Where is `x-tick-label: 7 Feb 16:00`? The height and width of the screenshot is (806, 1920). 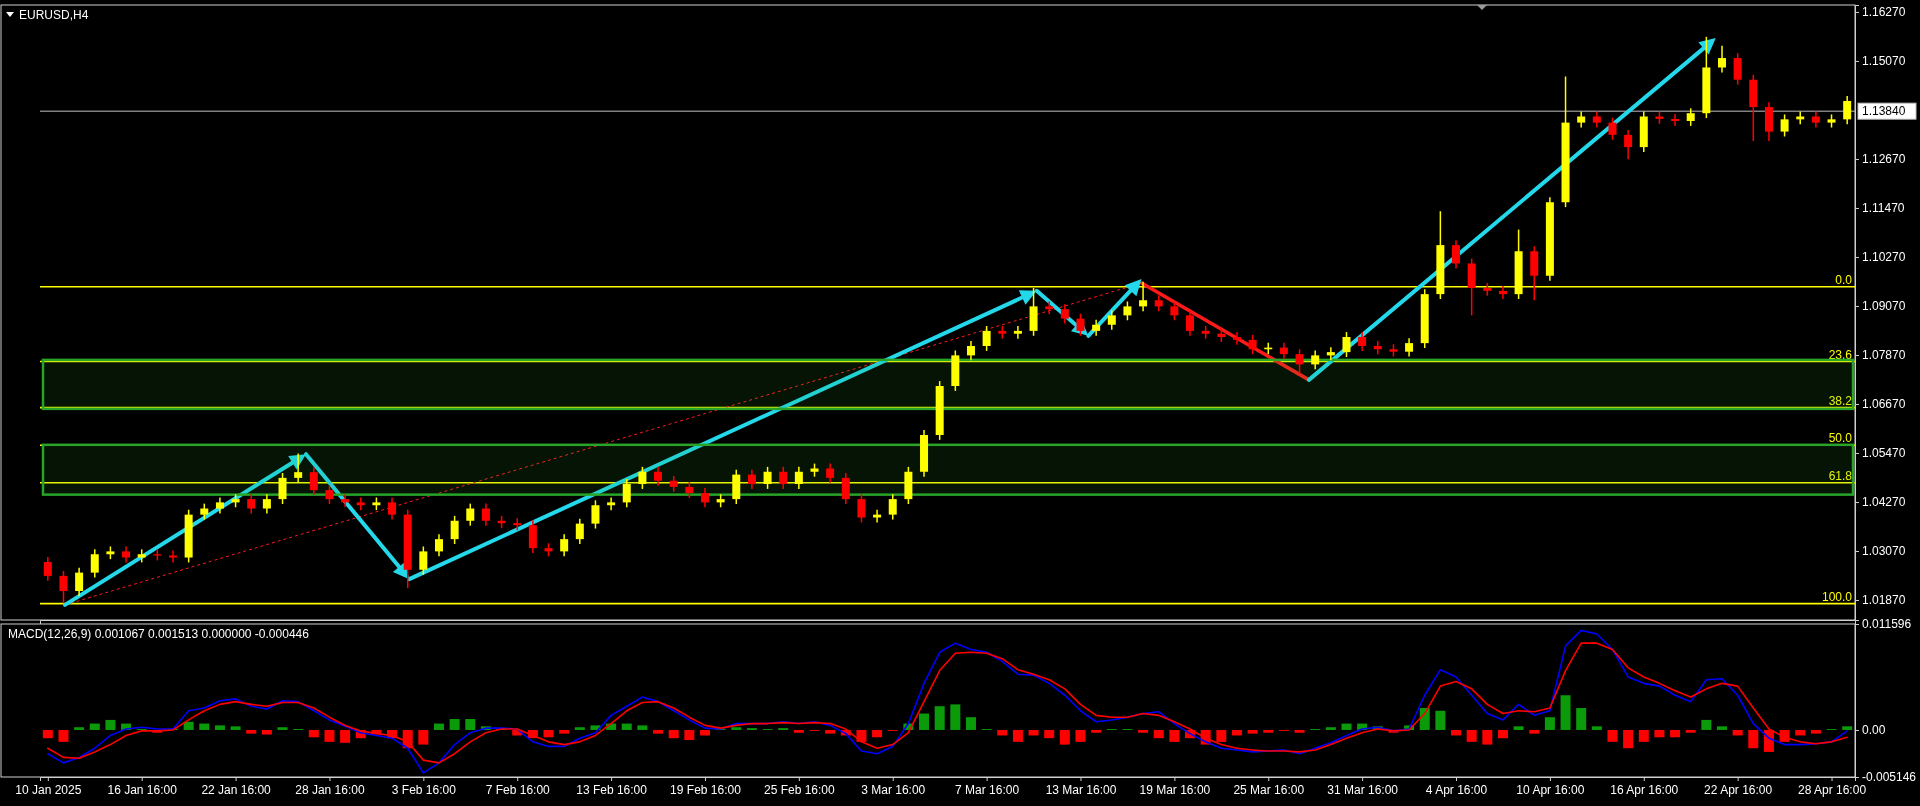 x-tick-label: 7 Feb 16:00 is located at coordinates (518, 789).